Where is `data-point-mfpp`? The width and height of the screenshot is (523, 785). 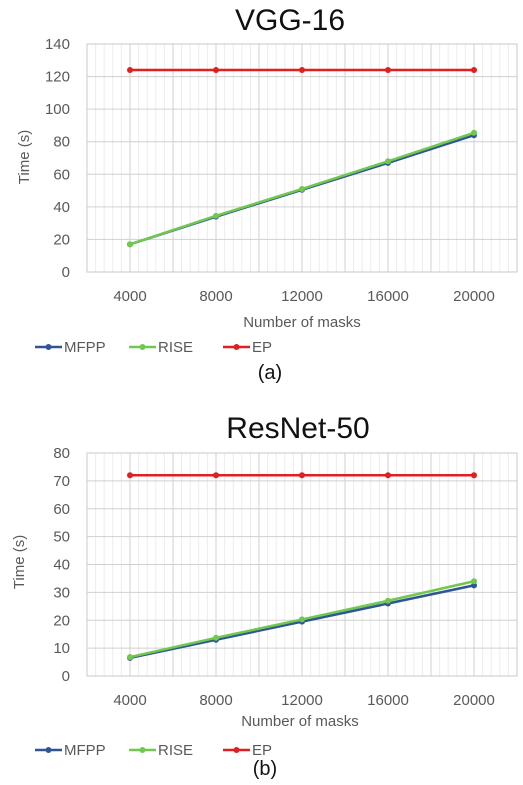
data-point-mfpp is located at coordinates (474, 585).